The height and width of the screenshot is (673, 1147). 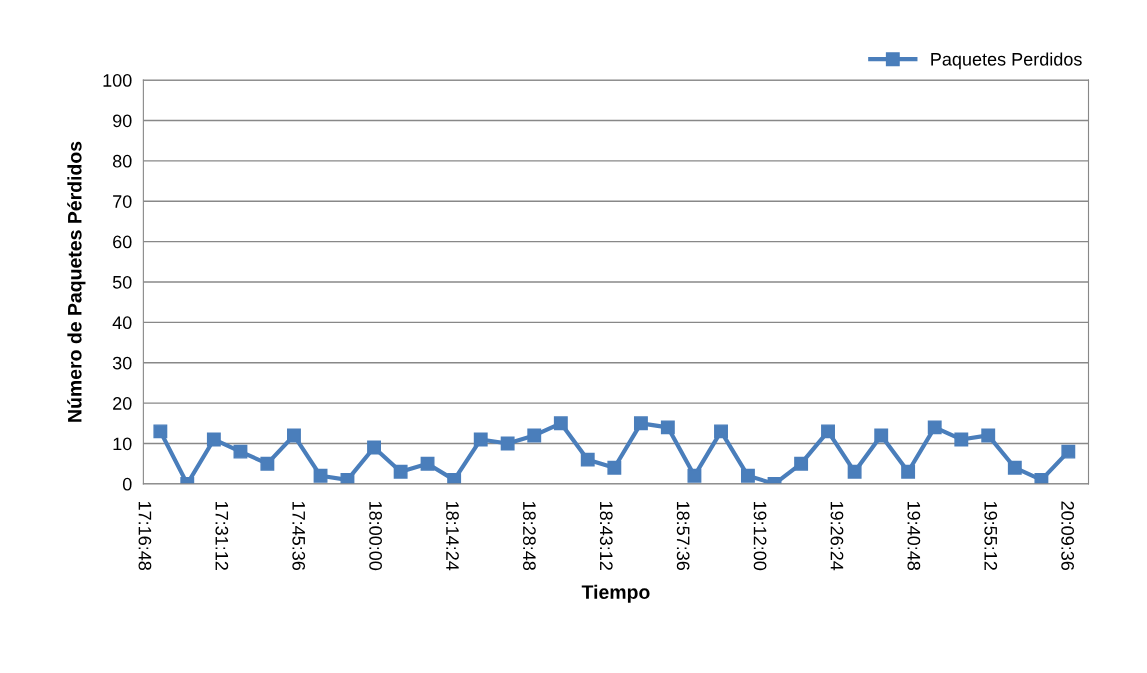 What do you see at coordinates (117, 80) in the screenshot?
I see `y-tick-label: 100` at bounding box center [117, 80].